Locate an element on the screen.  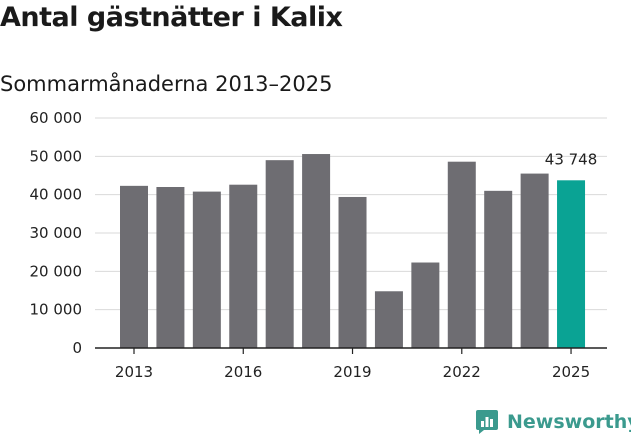
data-label: 43 748 is located at coordinates (571, 159).